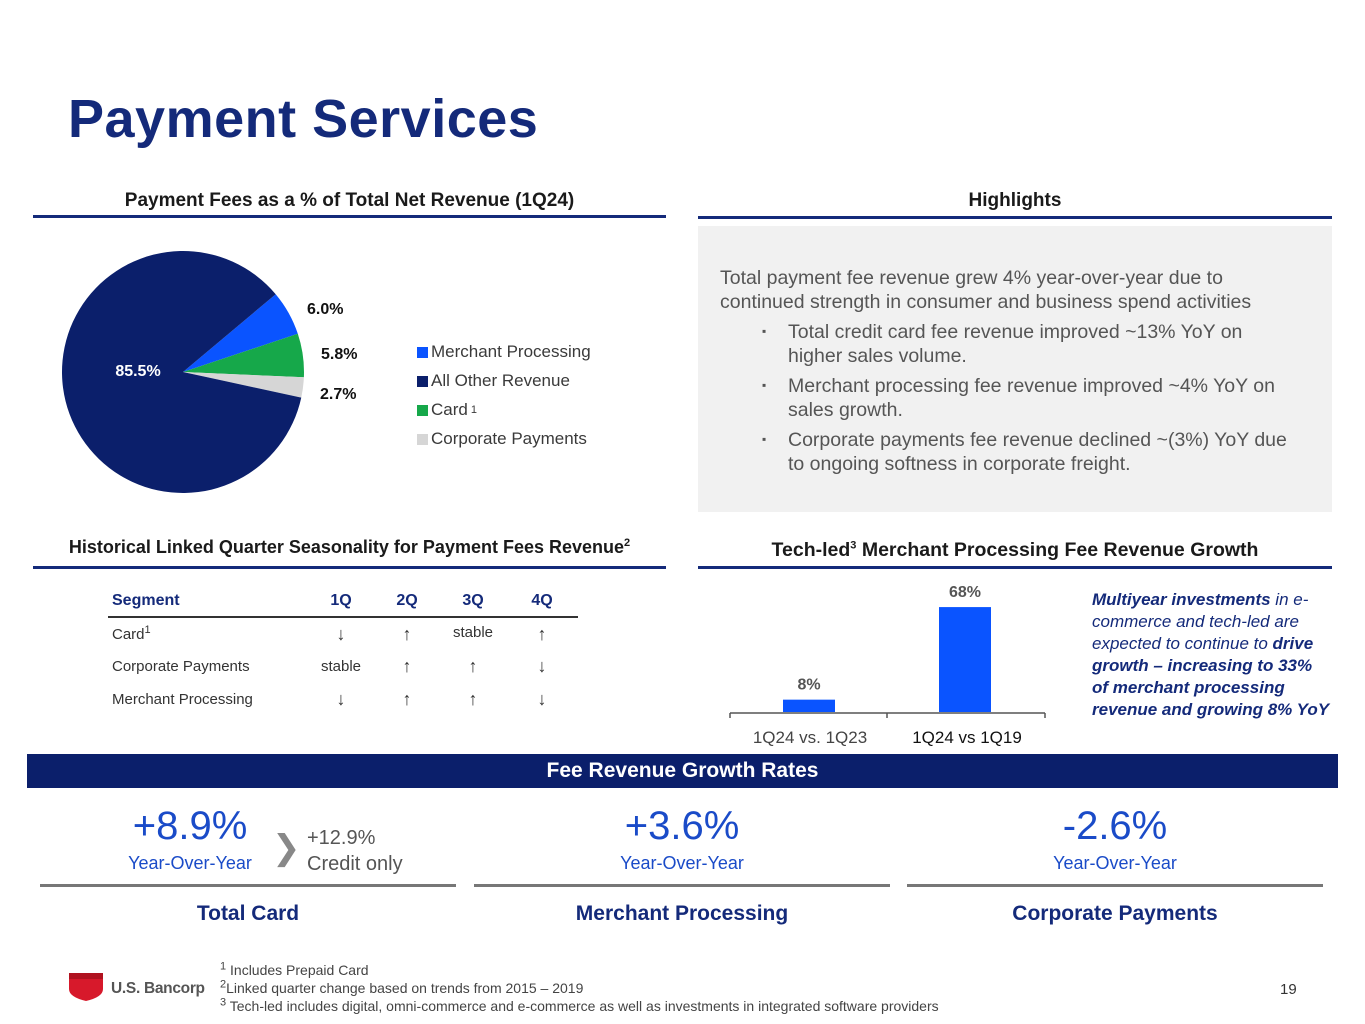 The width and height of the screenshot is (1365, 1024). What do you see at coordinates (190, 863) in the screenshot?
I see `card-growth-yoy: Year-Over-Year` at bounding box center [190, 863].